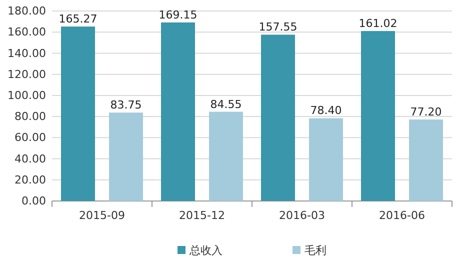 The image size is (458, 266). I want to click on data-label: 83.75, so click(126, 105).